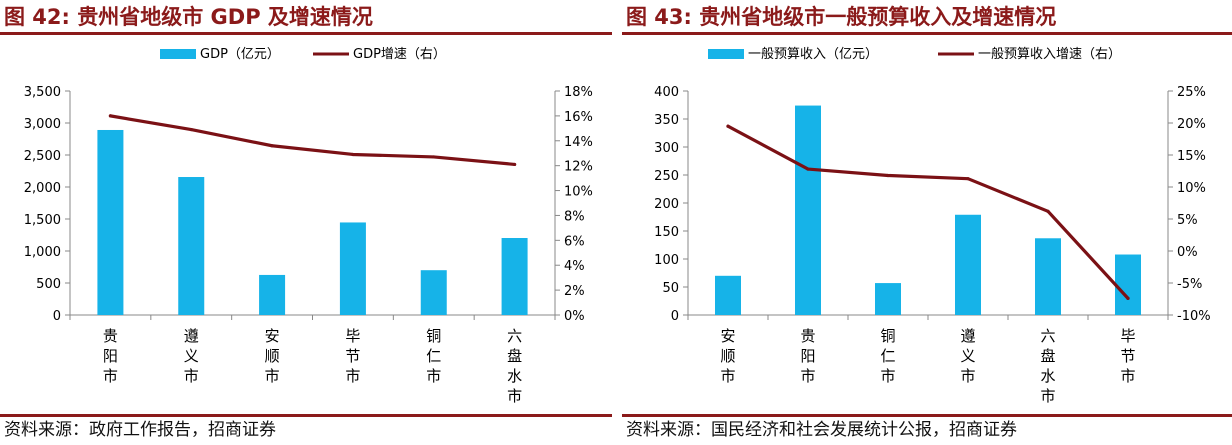 Image resolution: width=1232 pixels, height=445 pixels. What do you see at coordinates (578, 92) in the screenshot?
I see `y-right-tick-label: 18%` at bounding box center [578, 92].